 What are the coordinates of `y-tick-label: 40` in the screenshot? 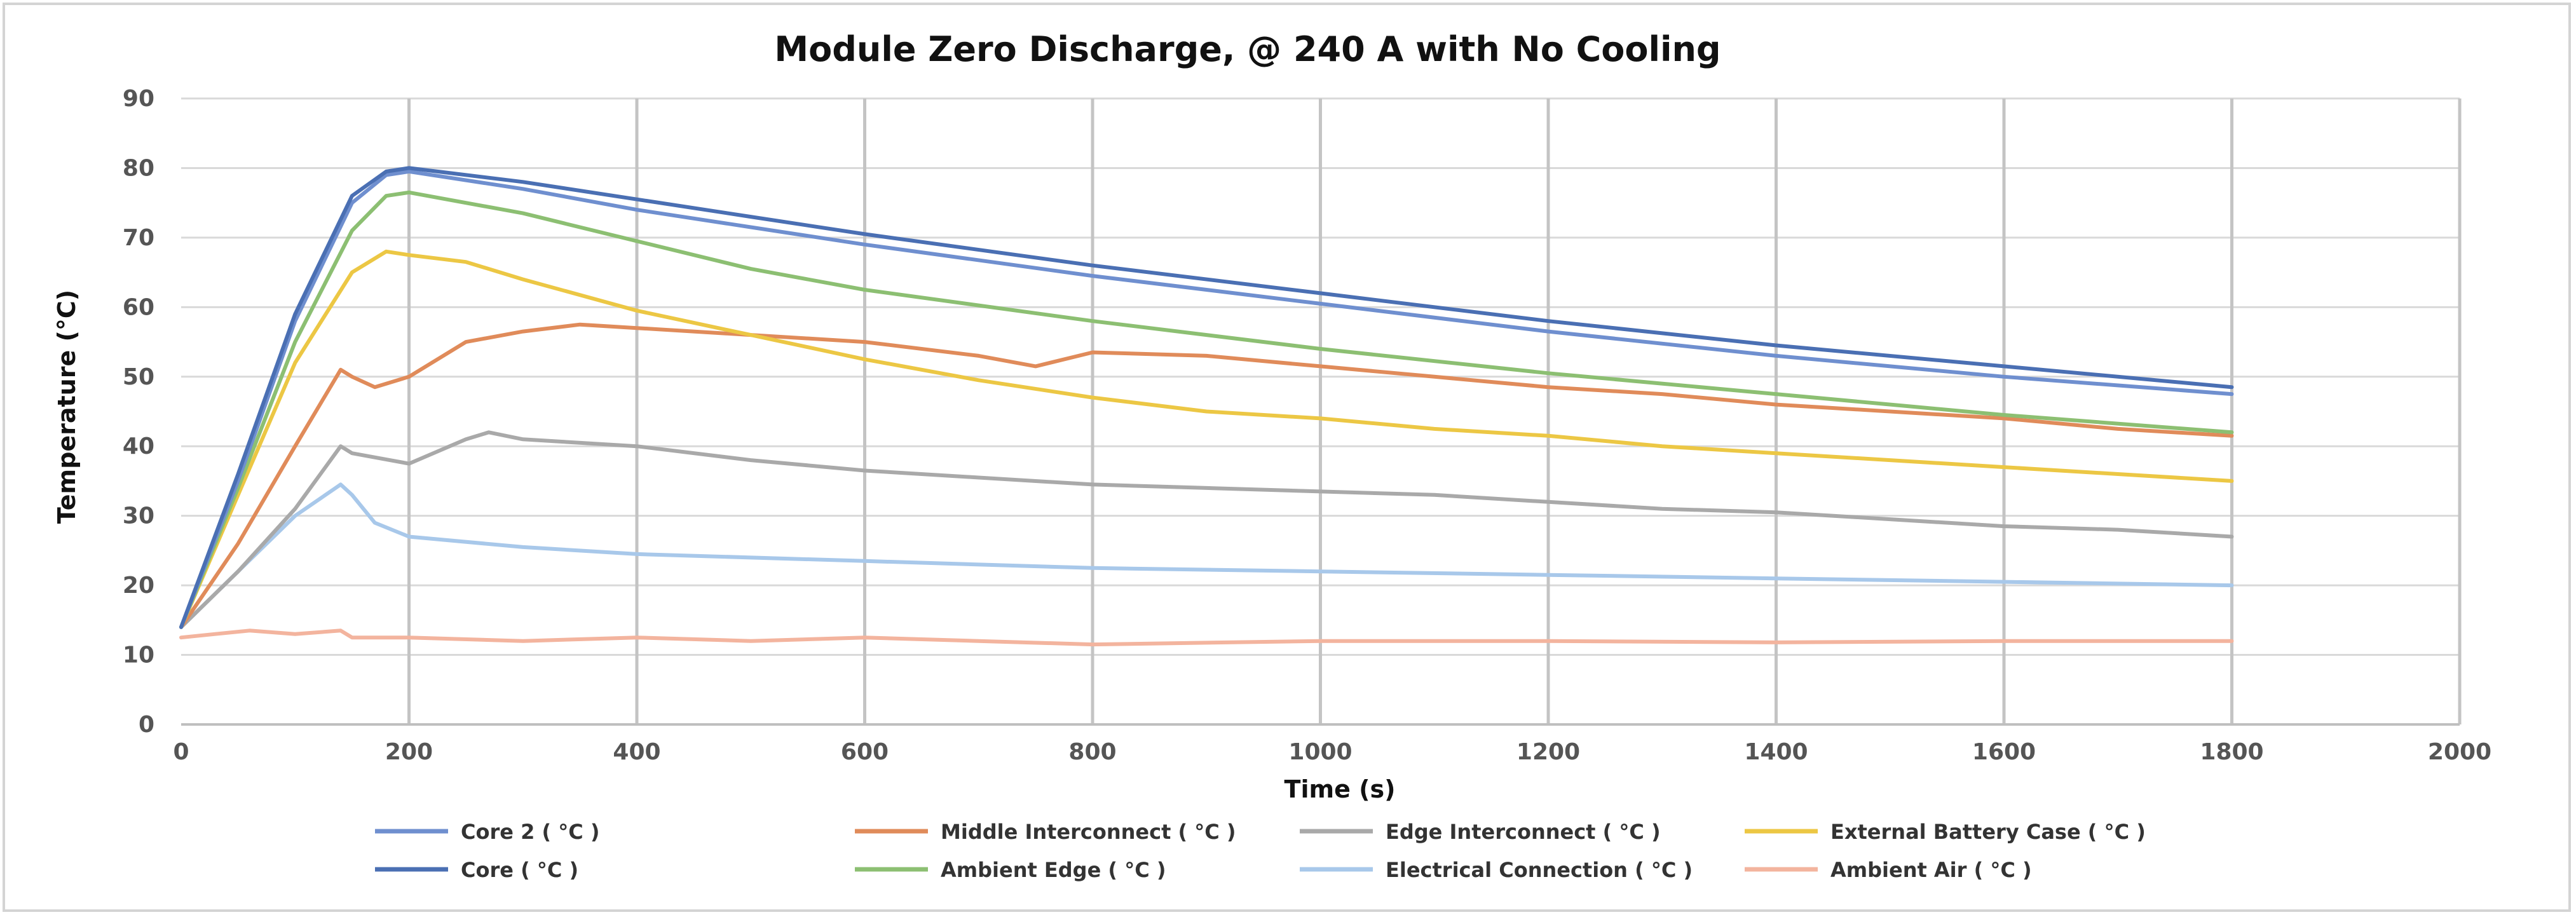 It's located at (138, 446).